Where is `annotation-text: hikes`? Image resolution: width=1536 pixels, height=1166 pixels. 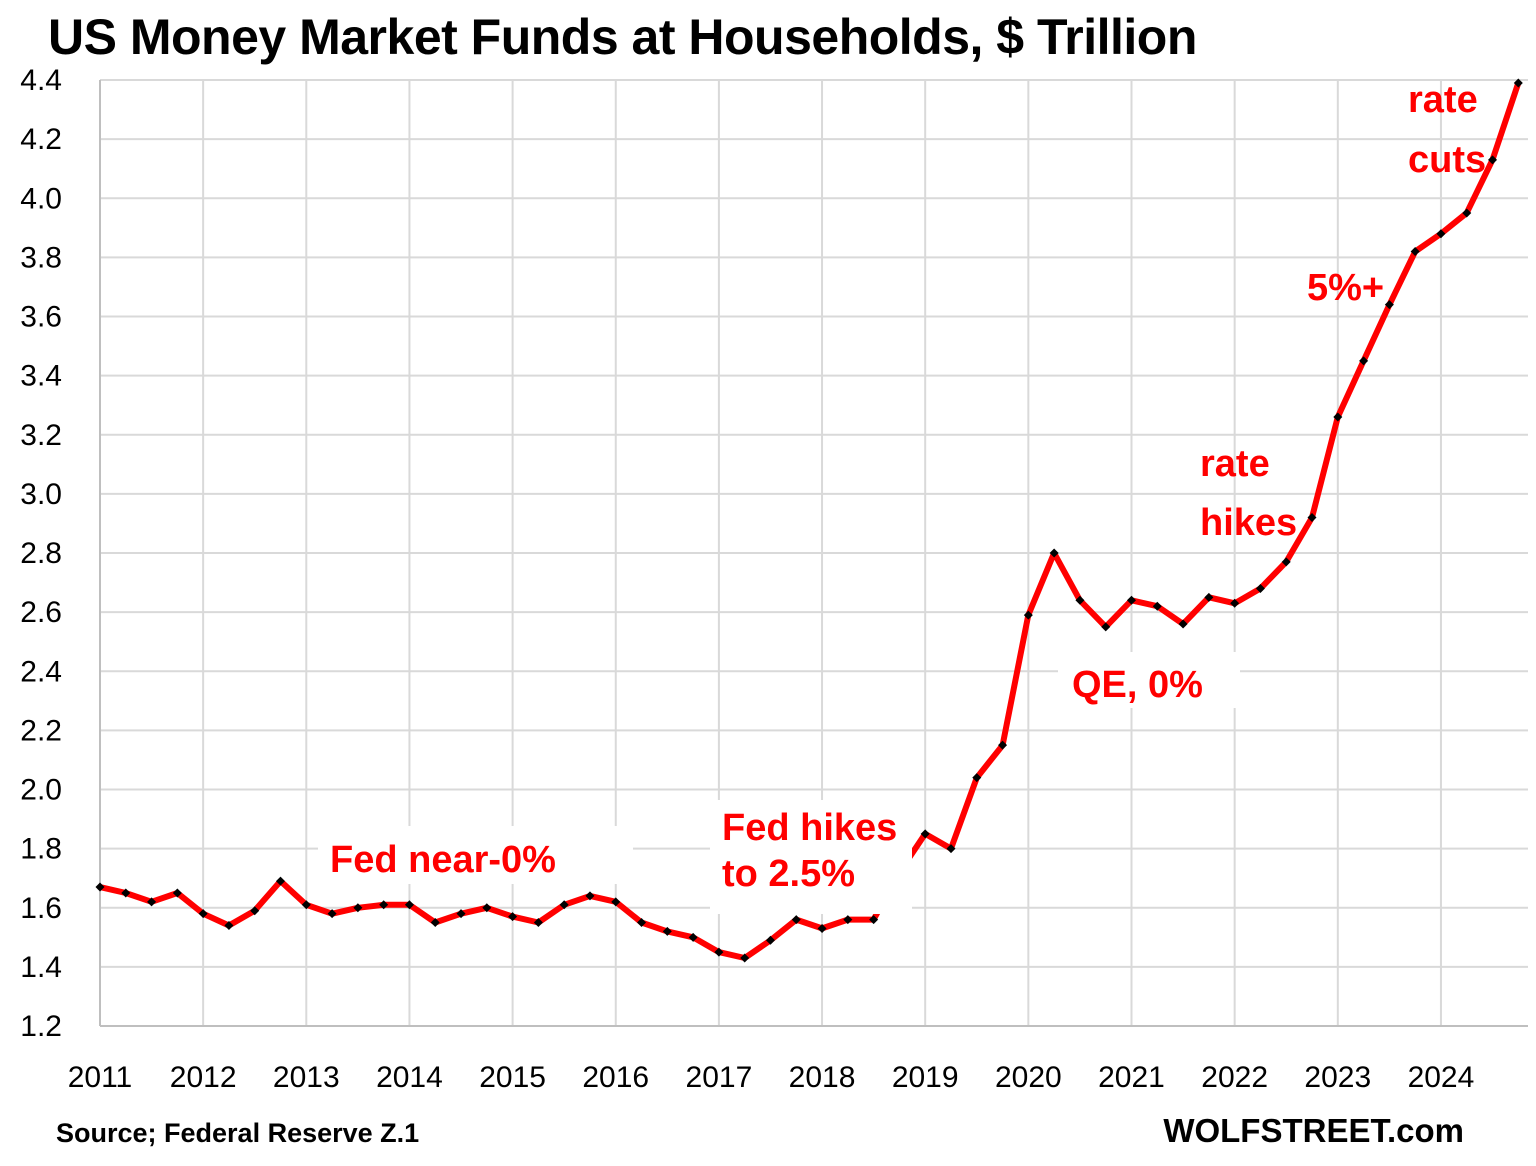
annotation-text: hikes is located at coordinates (1248, 523).